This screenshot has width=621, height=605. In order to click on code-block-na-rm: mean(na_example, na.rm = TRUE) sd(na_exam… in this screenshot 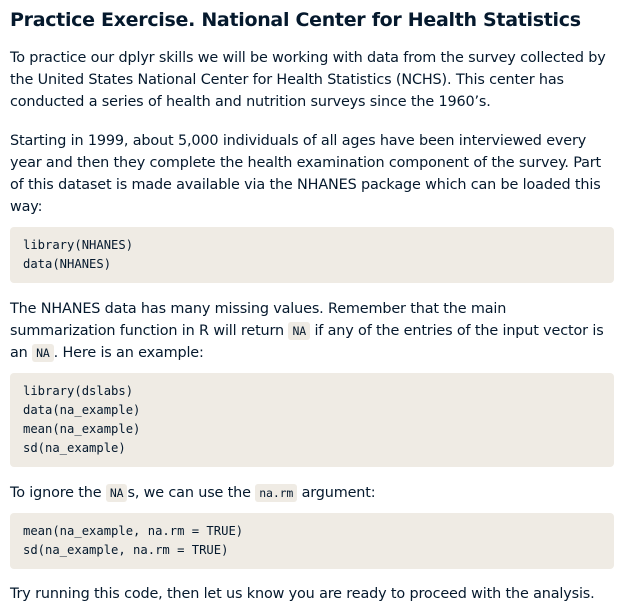, I will do `click(312, 541)`.